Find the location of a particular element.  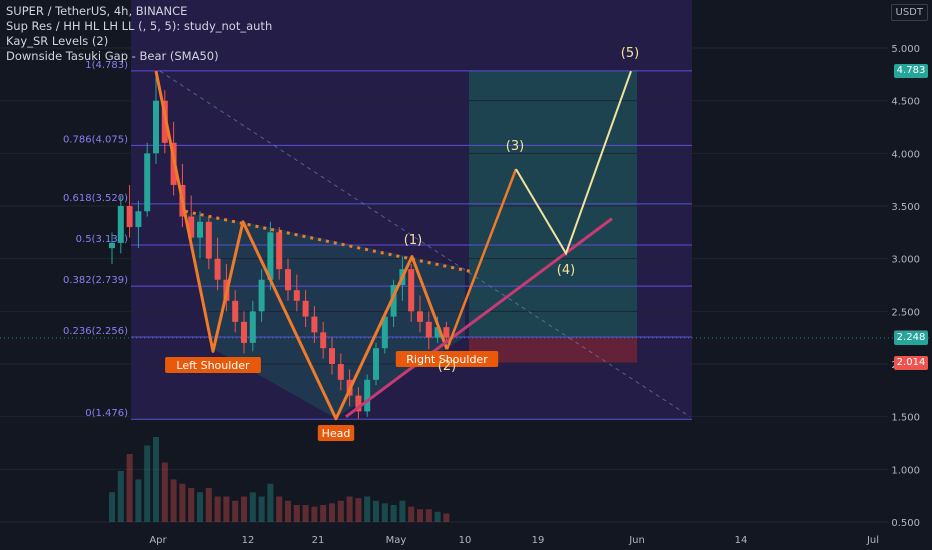

fib-label: 0.618(3.520) is located at coordinates (95, 198).